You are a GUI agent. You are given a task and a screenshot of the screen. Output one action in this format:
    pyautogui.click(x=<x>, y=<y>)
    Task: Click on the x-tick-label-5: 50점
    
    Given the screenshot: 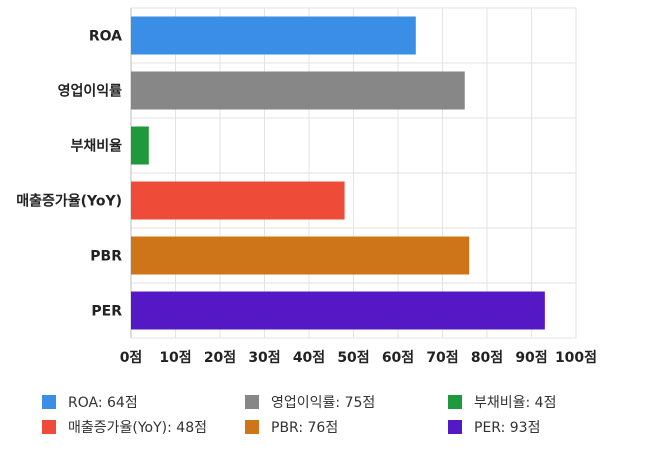 What is the action you would take?
    pyautogui.click(x=353, y=357)
    